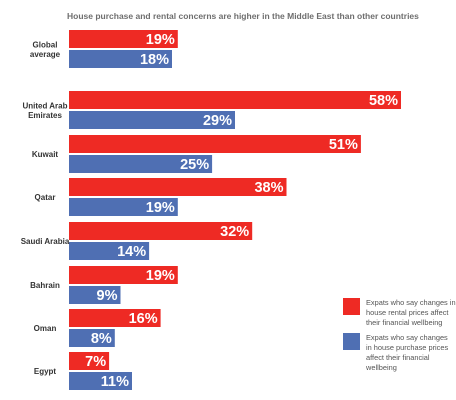 The width and height of the screenshot is (456, 400). What do you see at coordinates (268, 188) in the screenshot?
I see `data-label-rental-3: 38%` at bounding box center [268, 188].